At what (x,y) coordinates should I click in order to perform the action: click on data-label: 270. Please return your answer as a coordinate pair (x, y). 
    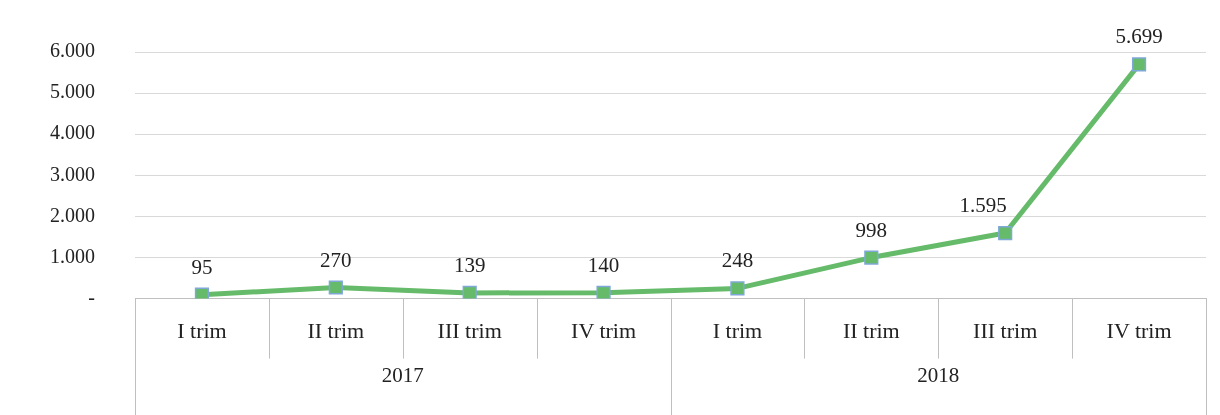
    Looking at the image, I should click on (336, 259).